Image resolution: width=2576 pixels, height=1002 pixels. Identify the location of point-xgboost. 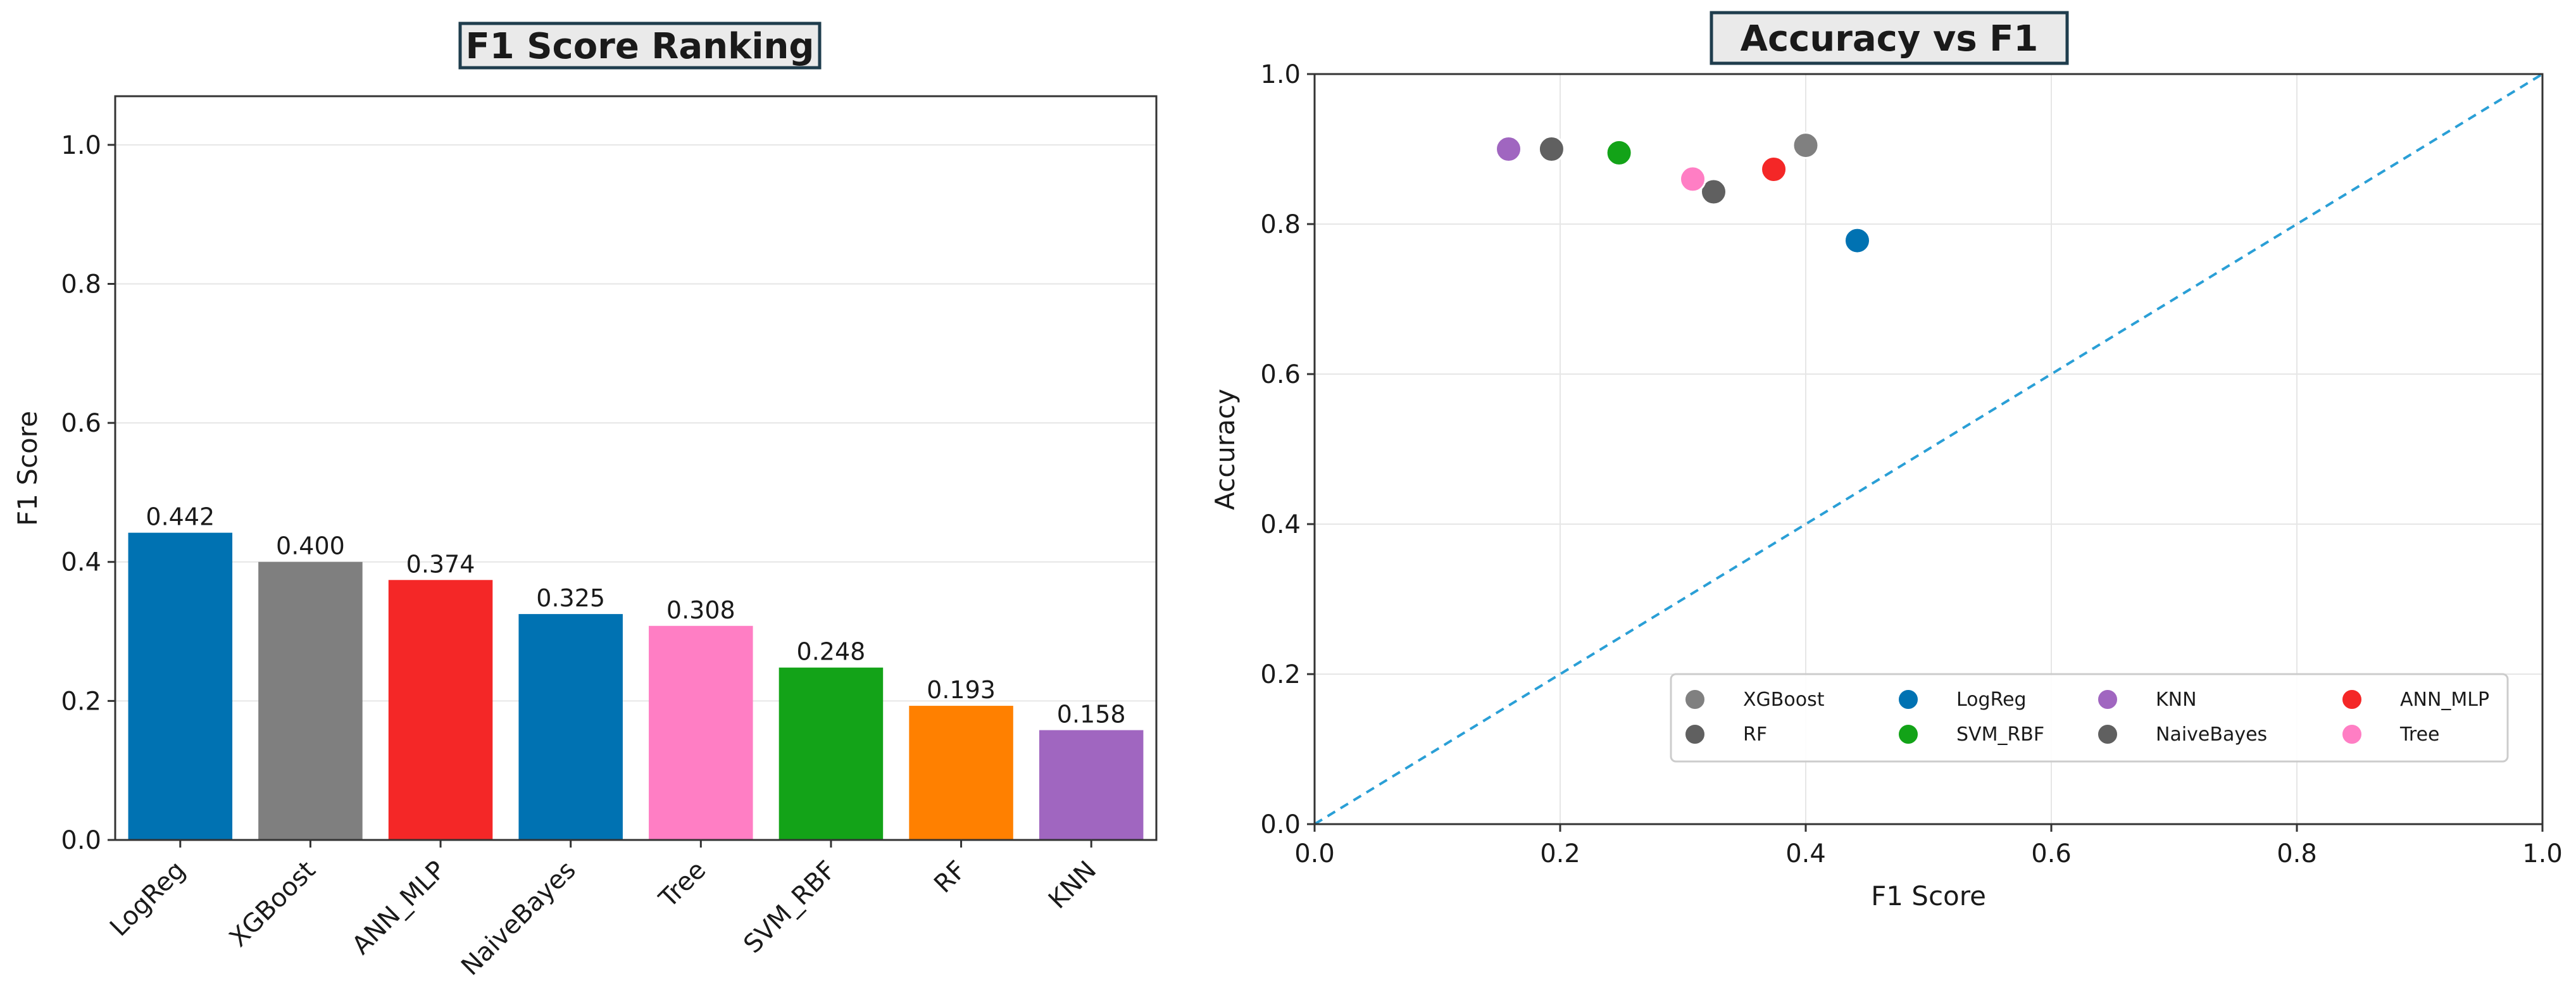
(1806, 146).